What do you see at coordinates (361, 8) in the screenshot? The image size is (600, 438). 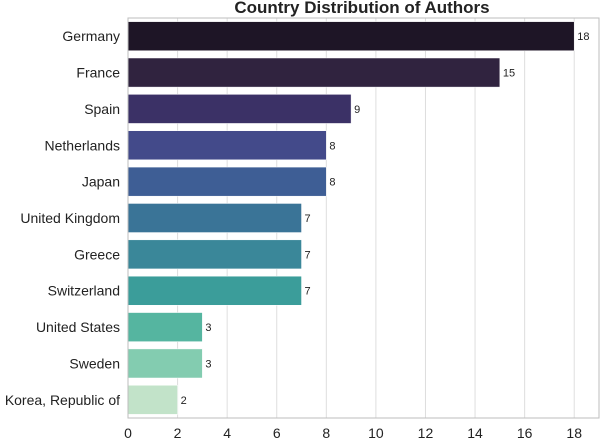 I see `chart-title: Country Distribution of Authors` at bounding box center [361, 8].